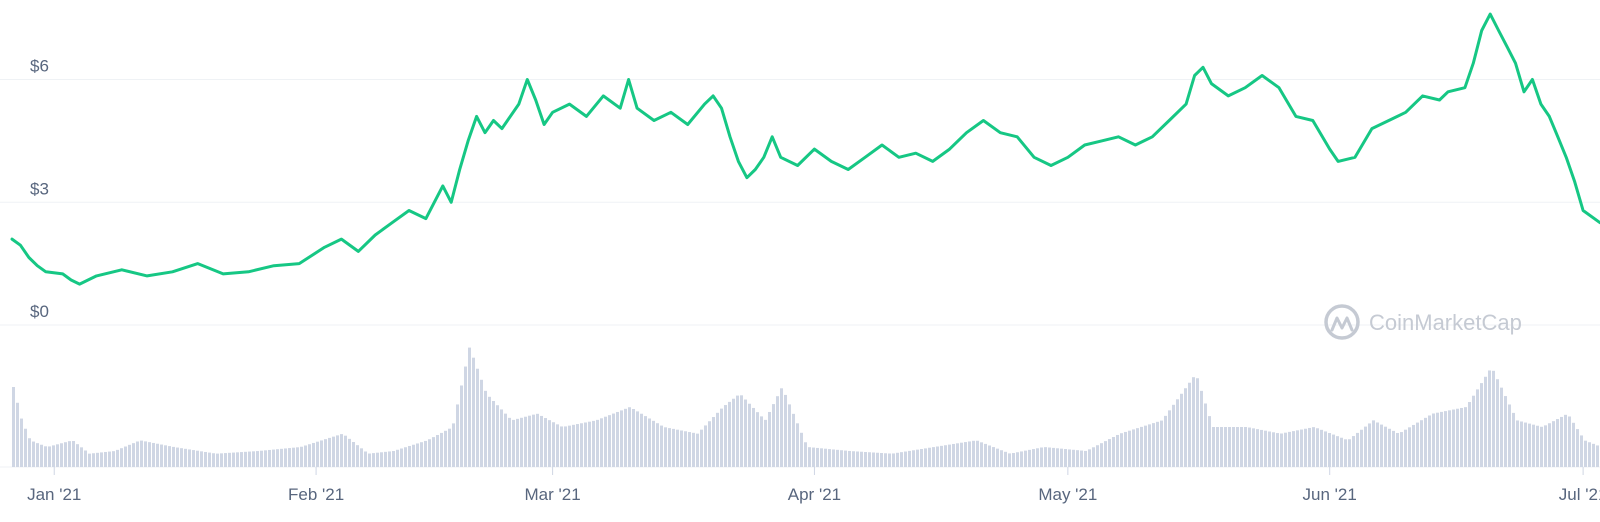  I want to click on coinmarketcap-logo-icon, so click(1342, 322).